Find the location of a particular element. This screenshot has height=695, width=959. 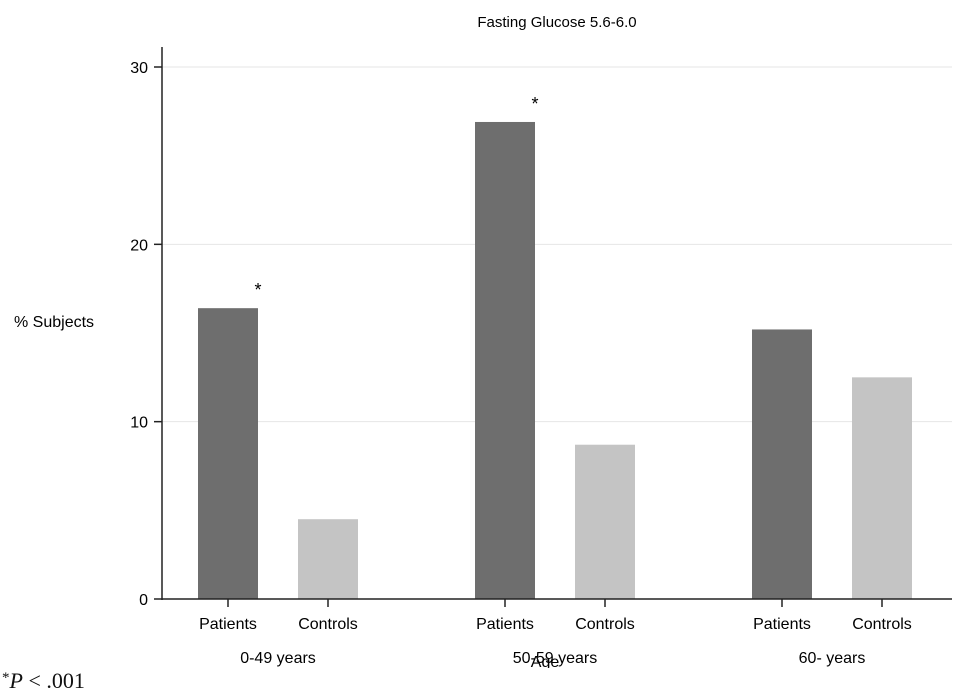

y-tick-label: 30 is located at coordinates (139, 68).